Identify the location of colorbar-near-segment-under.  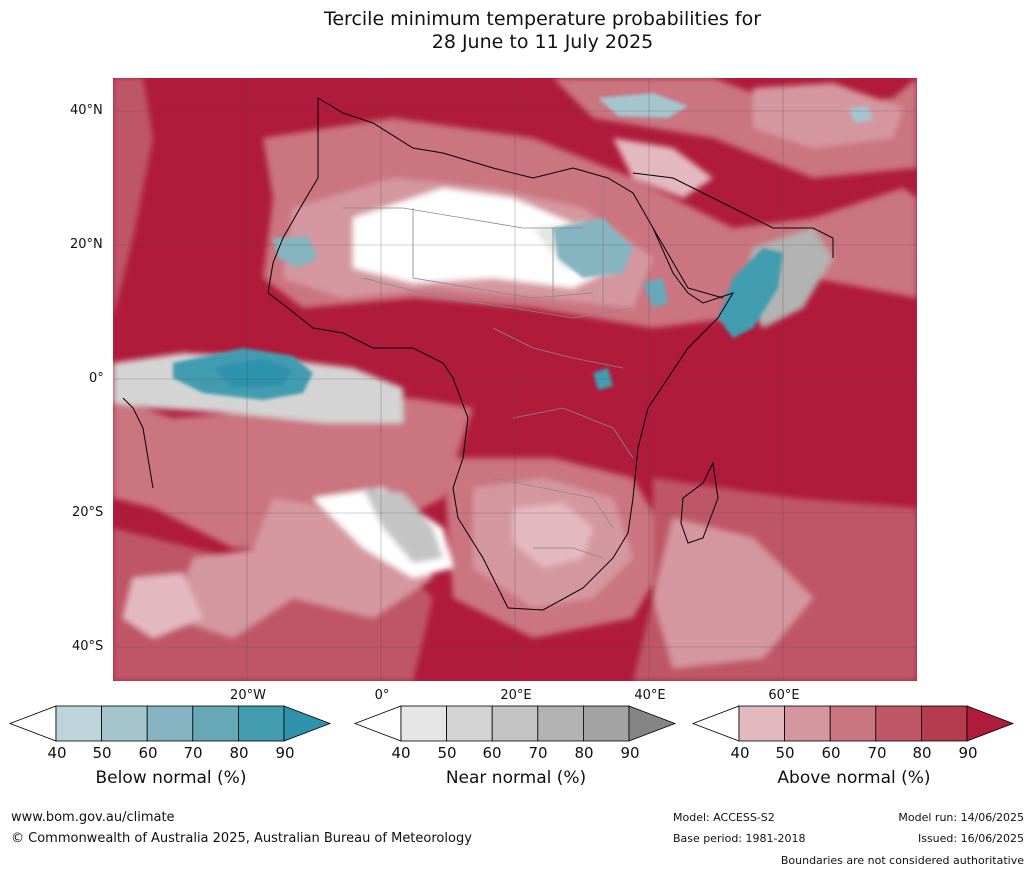
(377, 723).